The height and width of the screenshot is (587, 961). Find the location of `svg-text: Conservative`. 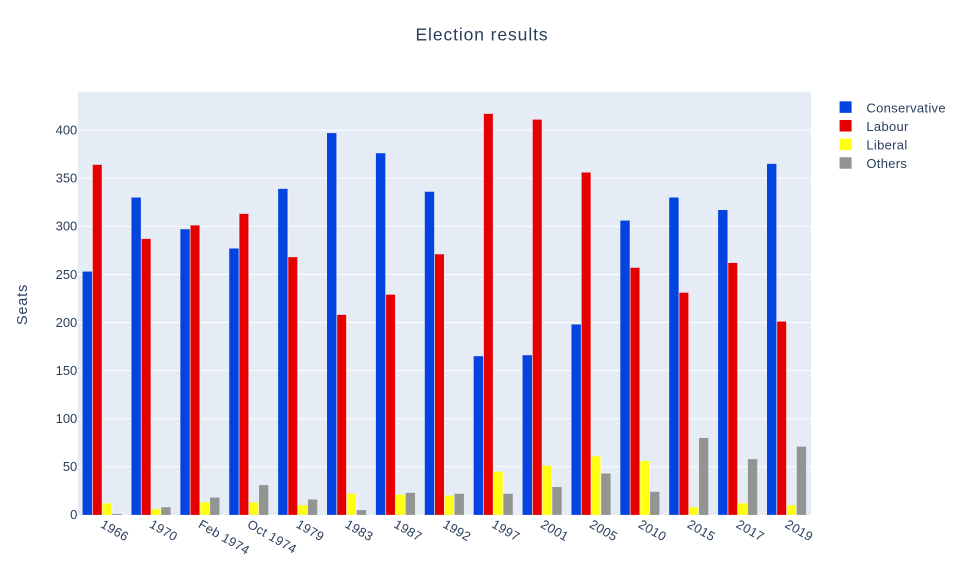

svg-text: Conservative is located at coordinates (905, 107).